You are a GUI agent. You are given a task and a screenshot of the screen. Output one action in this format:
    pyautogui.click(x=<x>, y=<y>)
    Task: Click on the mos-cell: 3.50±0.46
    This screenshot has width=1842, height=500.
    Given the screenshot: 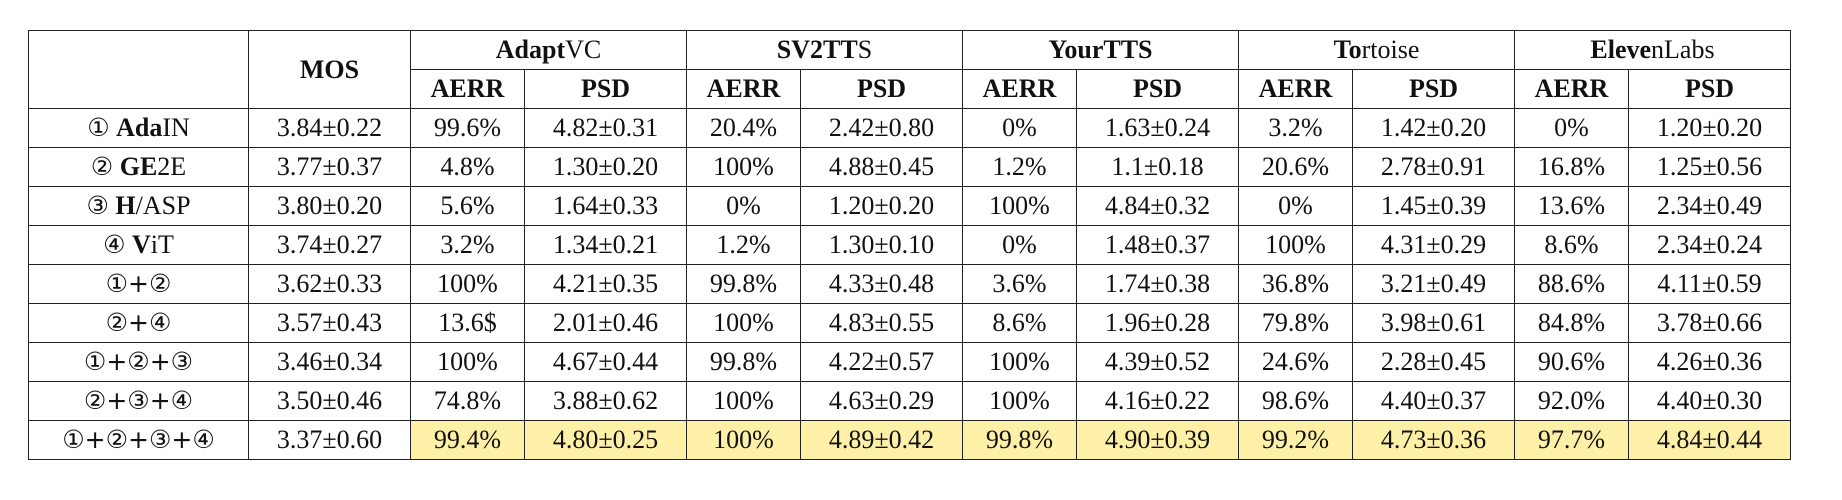 What is the action you would take?
    pyautogui.click(x=329, y=401)
    